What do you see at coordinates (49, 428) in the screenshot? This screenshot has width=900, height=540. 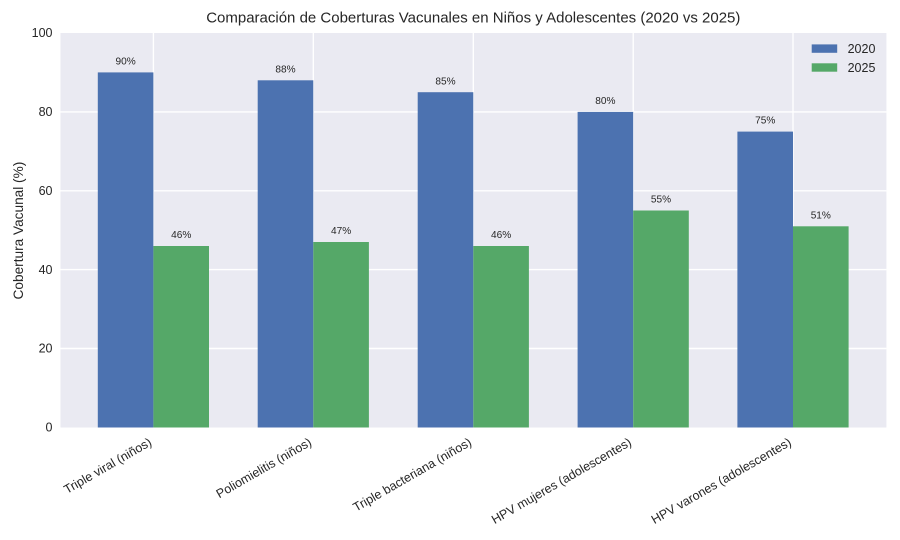 I see `svg-text: 0` at bounding box center [49, 428].